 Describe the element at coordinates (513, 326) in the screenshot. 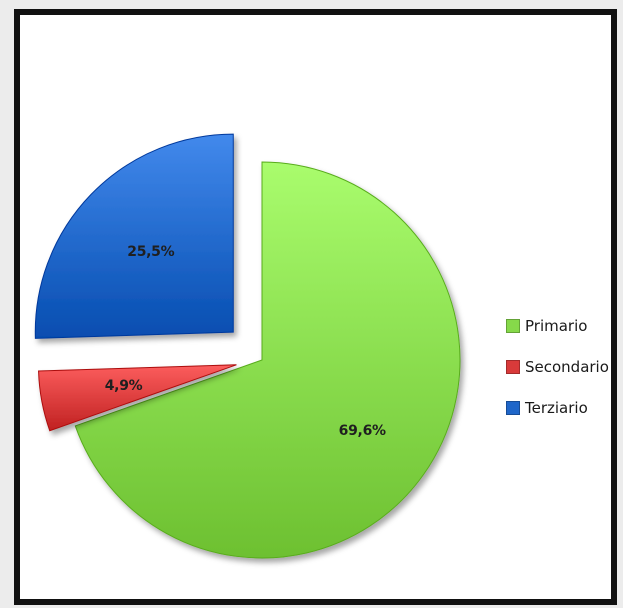

I see `legend-swatch-primario` at that location.